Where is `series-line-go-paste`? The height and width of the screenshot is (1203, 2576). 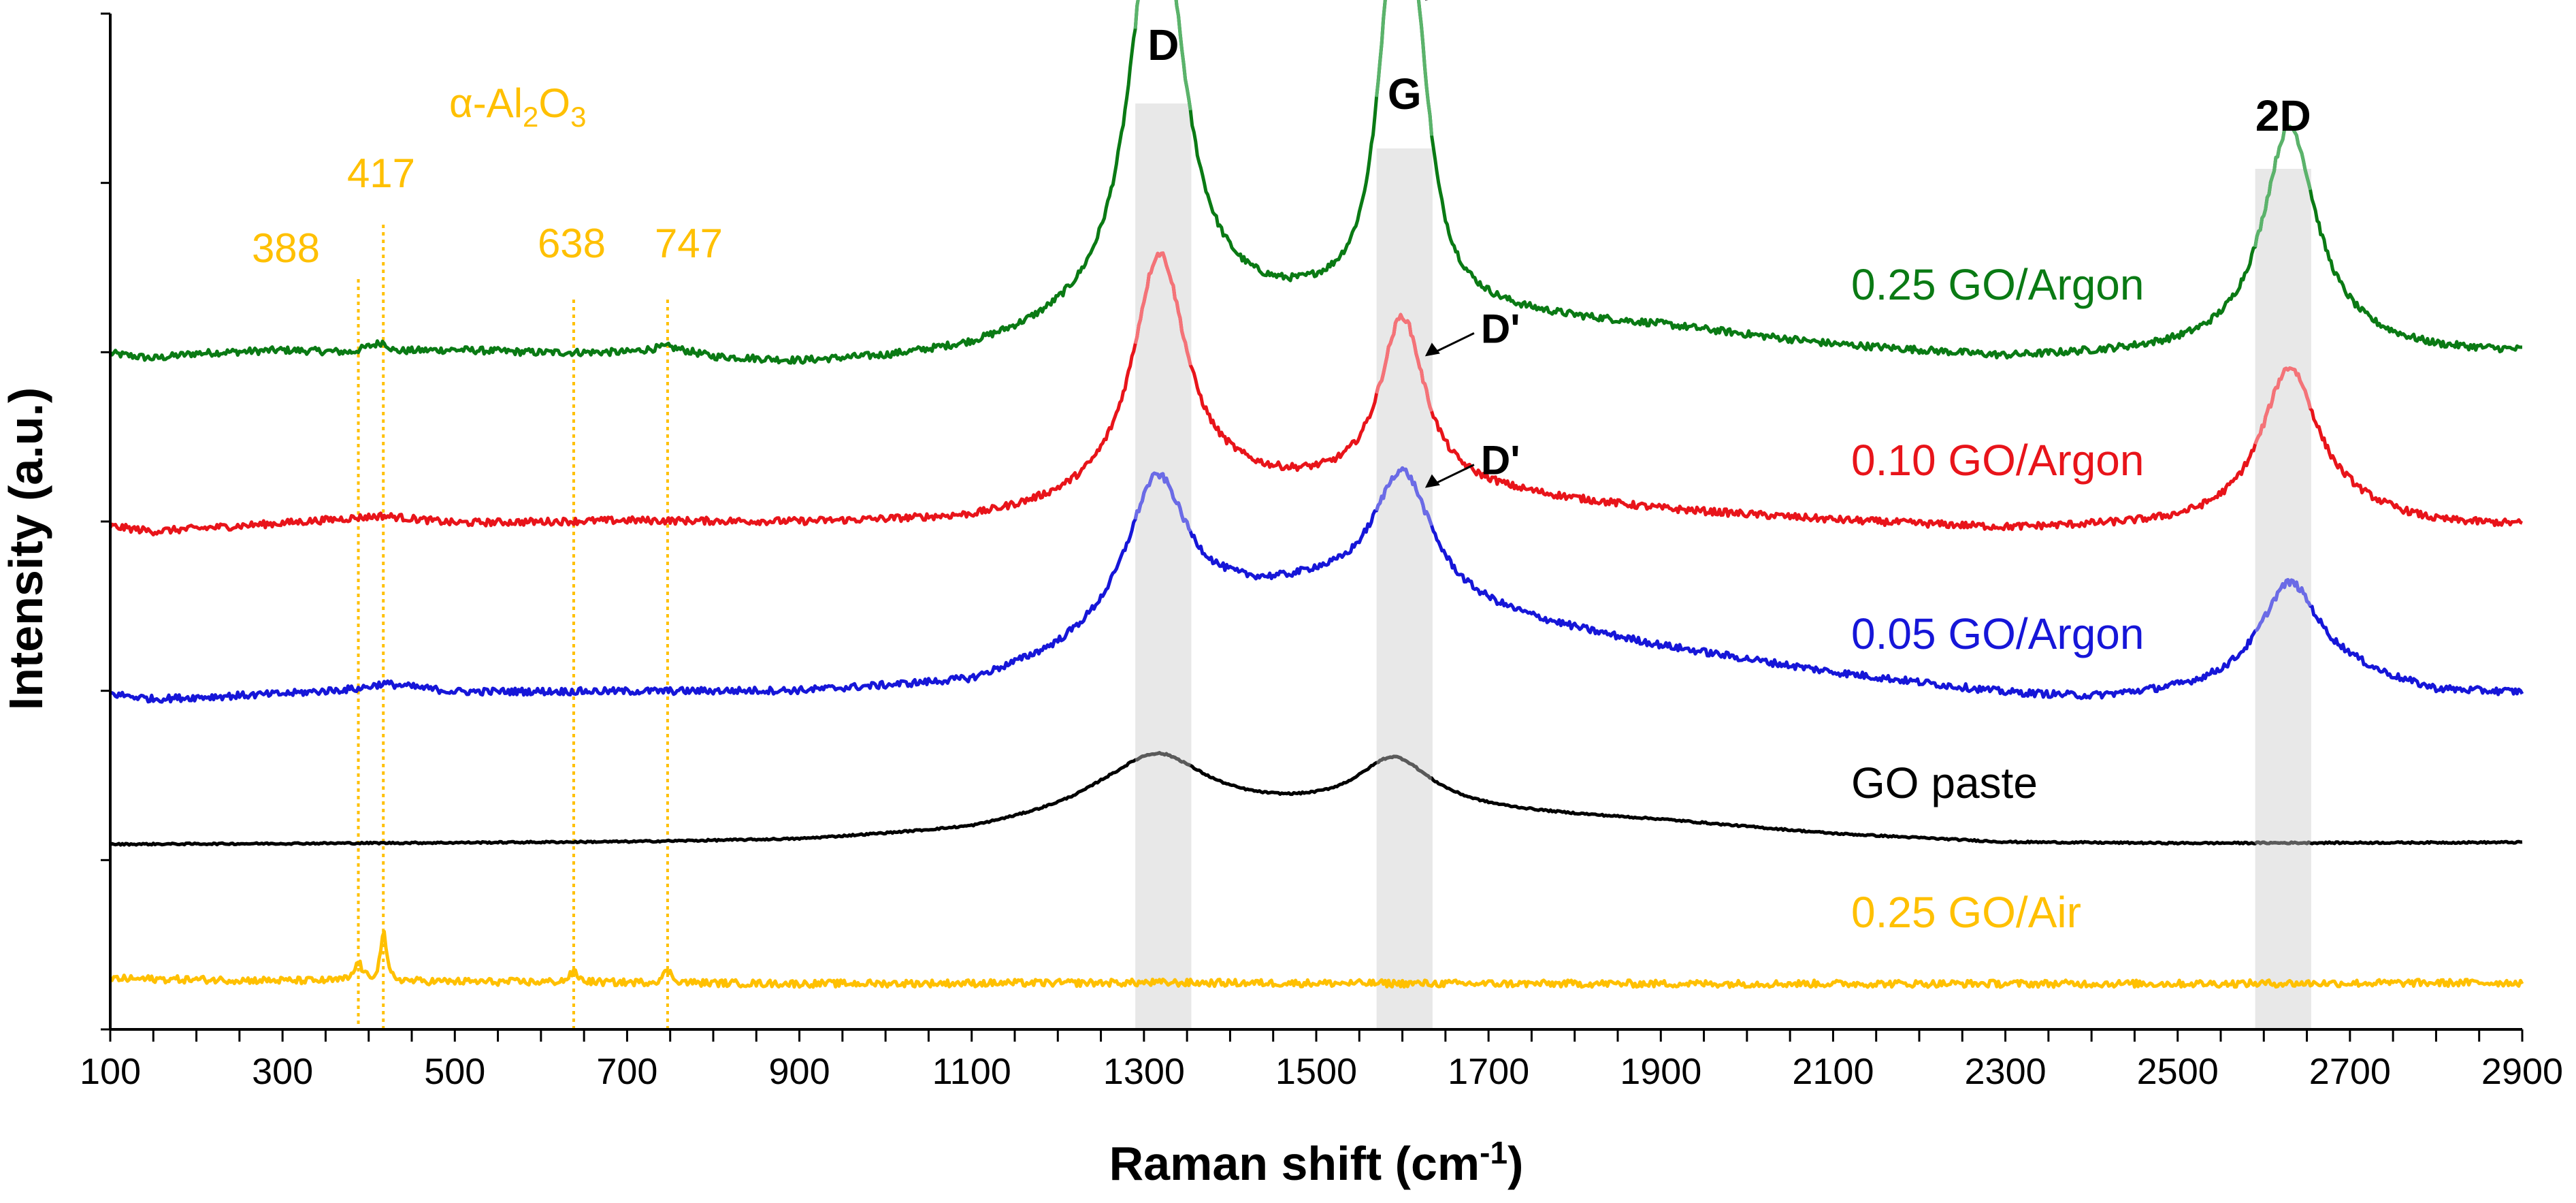 series-line-go-paste is located at coordinates (1316, 799).